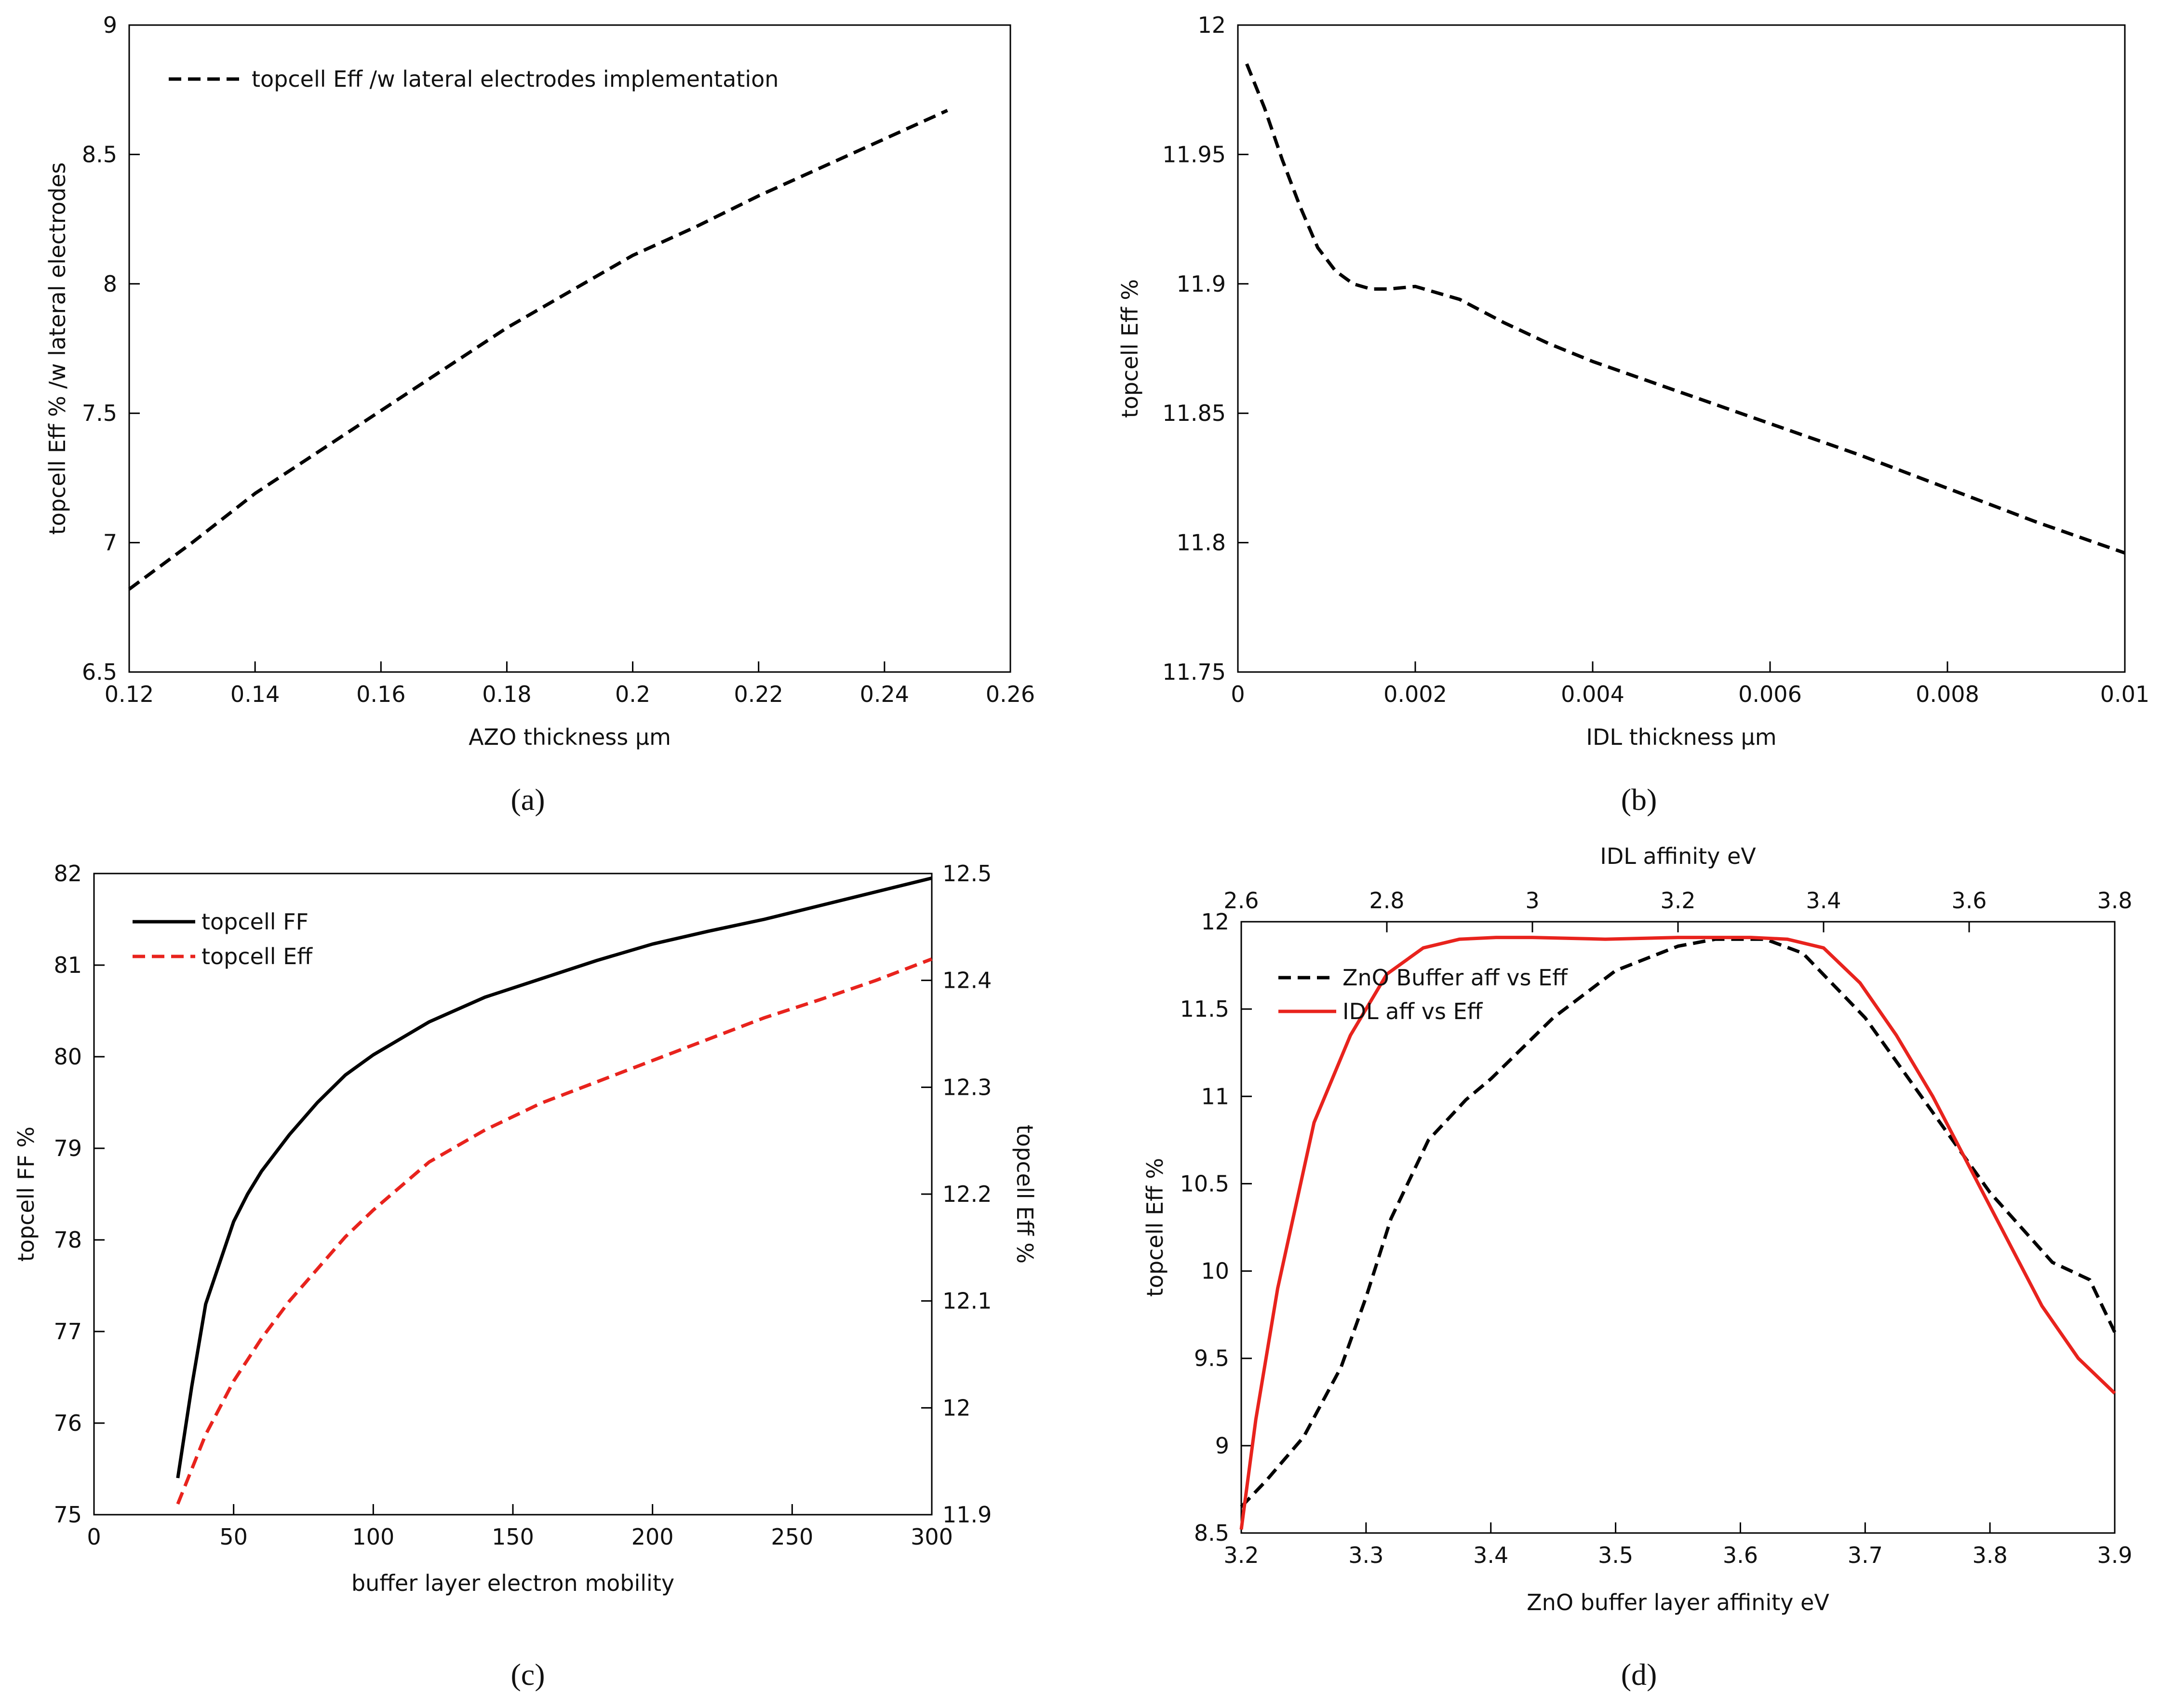  Describe the element at coordinates (373, 1537) in the screenshot. I see `panel-c-x-tick-label: 100` at that location.